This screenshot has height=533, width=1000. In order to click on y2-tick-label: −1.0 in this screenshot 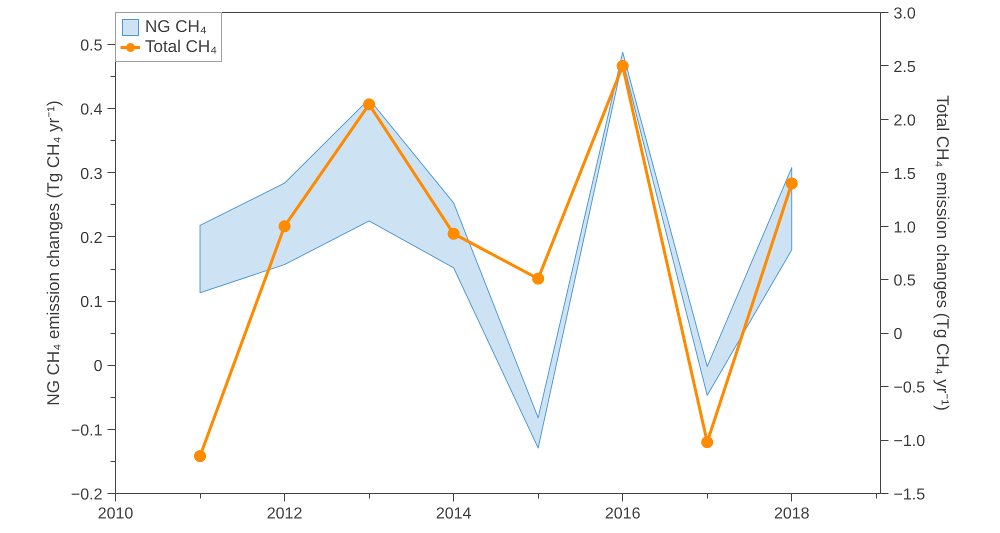, I will do `click(910, 441)`.